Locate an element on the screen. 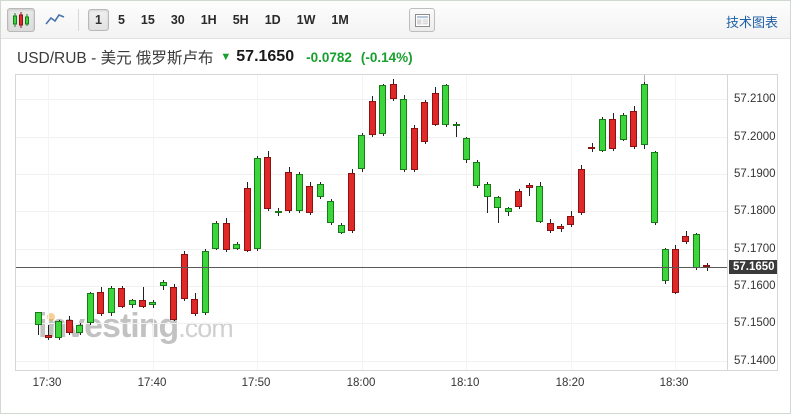  technical-chart-link: 技术图表 is located at coordinates (751, 22).